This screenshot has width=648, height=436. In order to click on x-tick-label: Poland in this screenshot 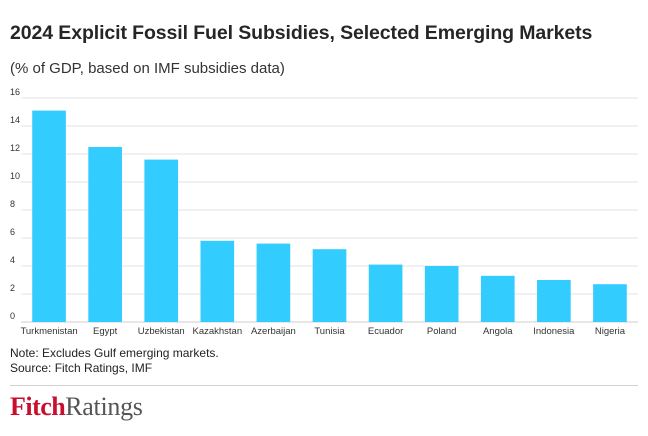, I will do `click(442, 331)`.